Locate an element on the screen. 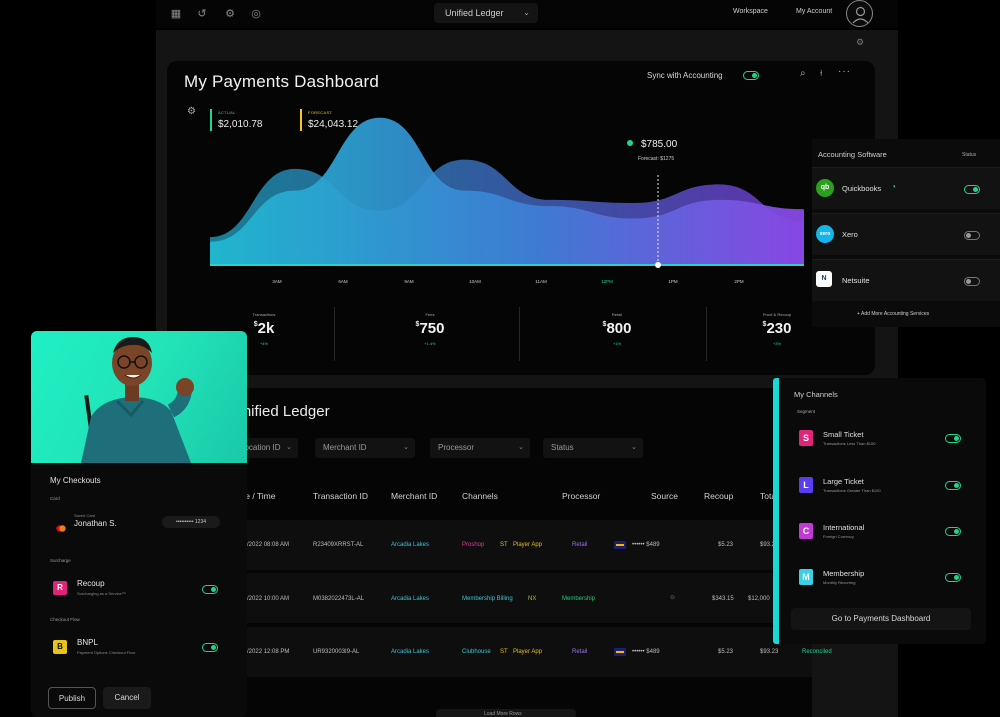  accounting-item-quickbooks: qb Quickbooks ◑ is located at coordinates (906, 188).